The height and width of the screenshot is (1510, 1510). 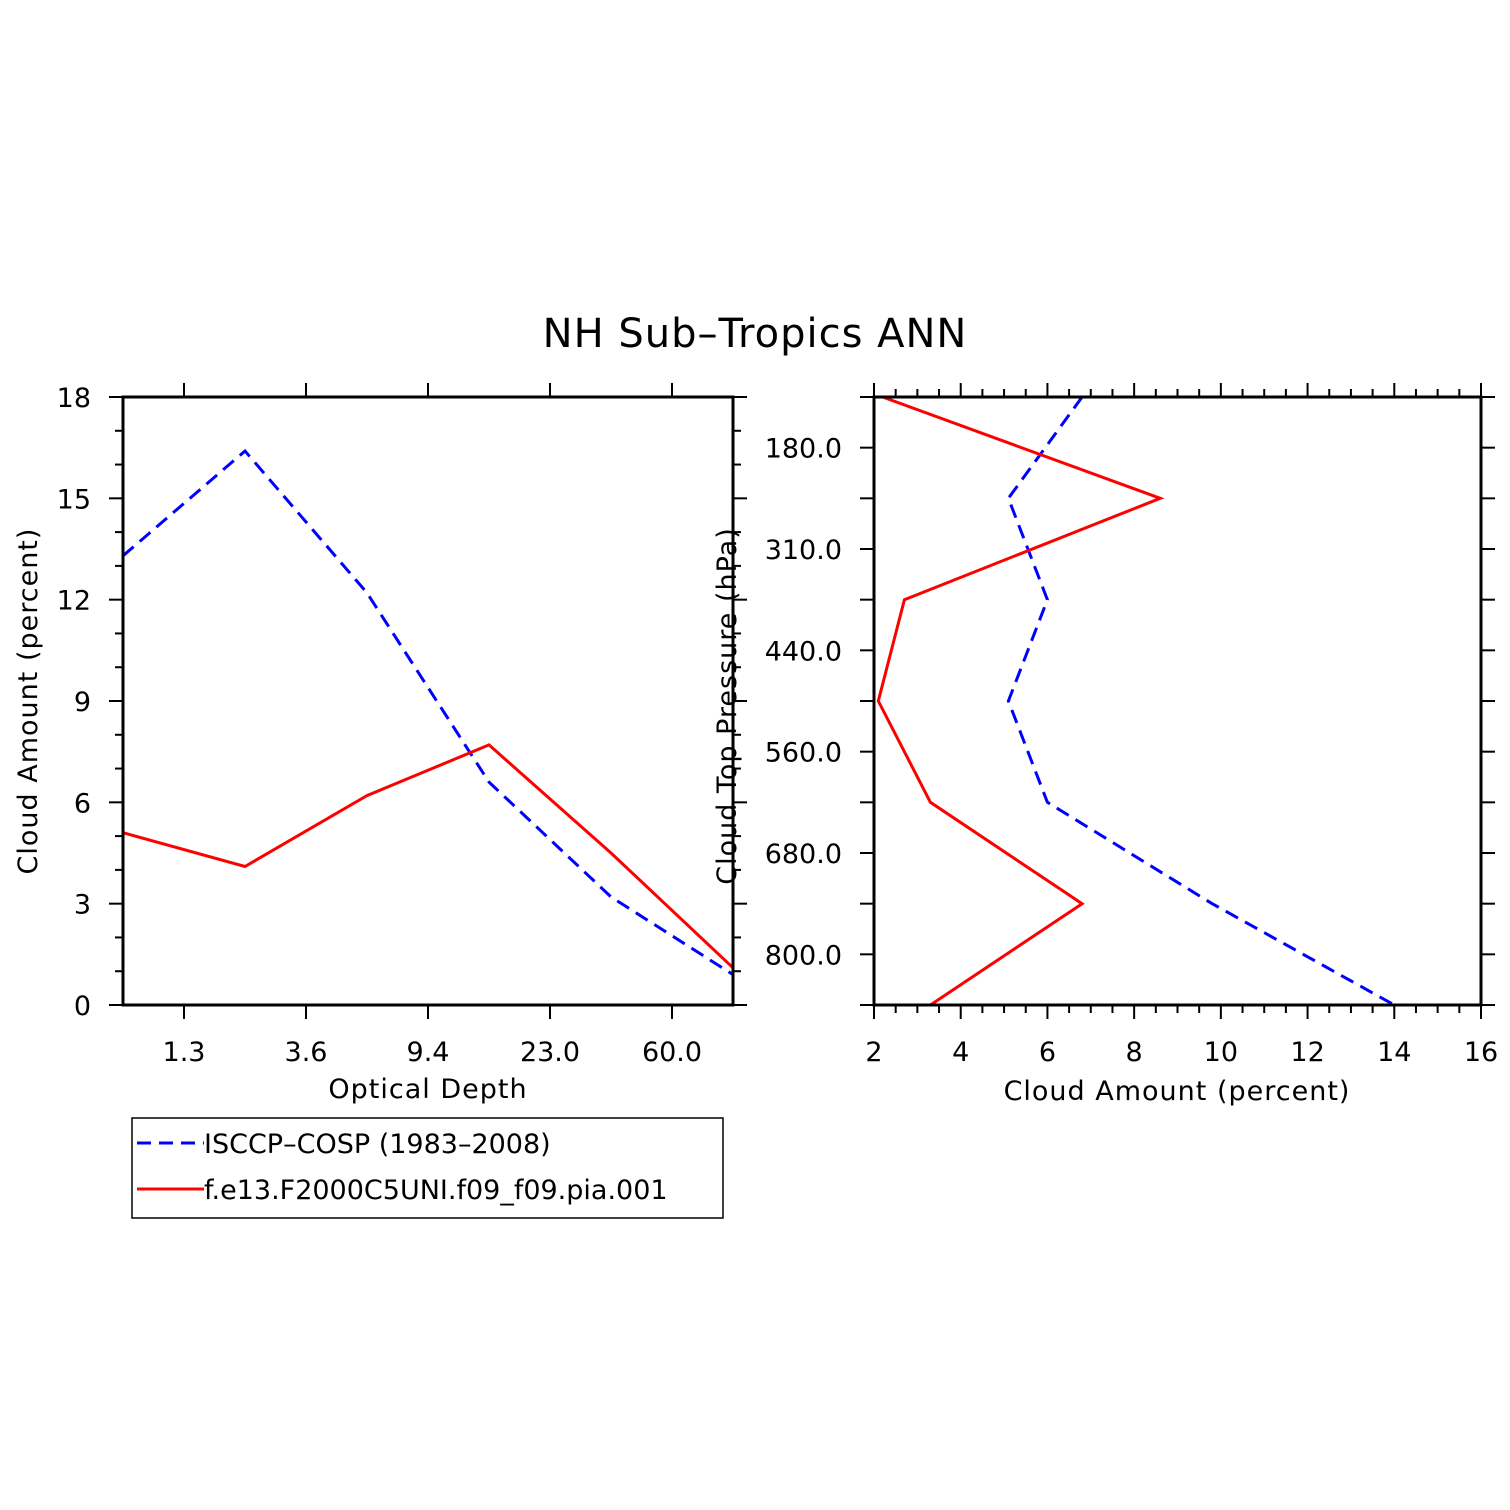 What do you see at coordinates (82, 702) in the screenshot?
I see `y-tick-label: 9` at bounding box center [82, 702].